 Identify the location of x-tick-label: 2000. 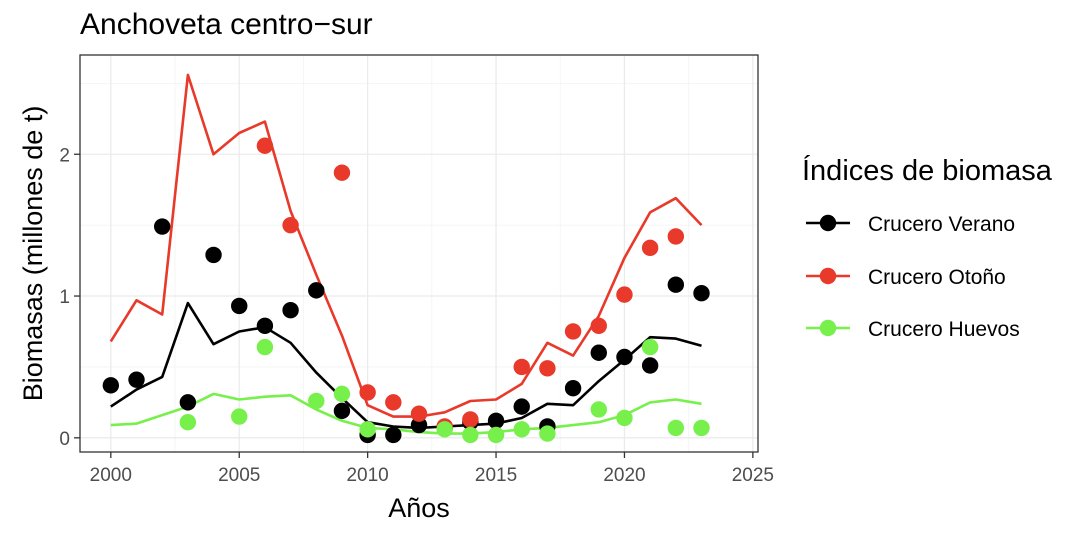
(111, 475).